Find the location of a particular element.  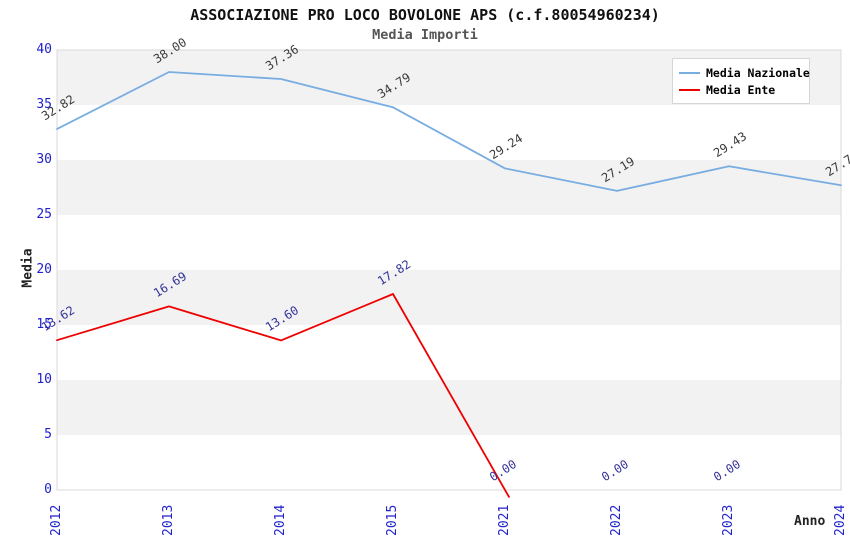

chart-subtitle: Media Importi is located at coordinates (425, 35).